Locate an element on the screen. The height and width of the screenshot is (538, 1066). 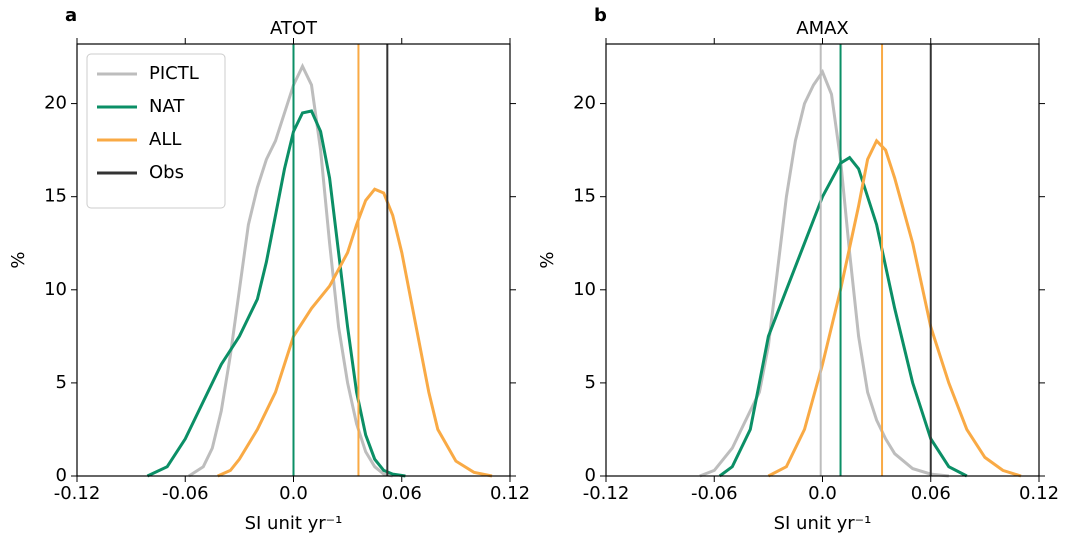
legend-label: ALL is located at coordinates (165, 139).